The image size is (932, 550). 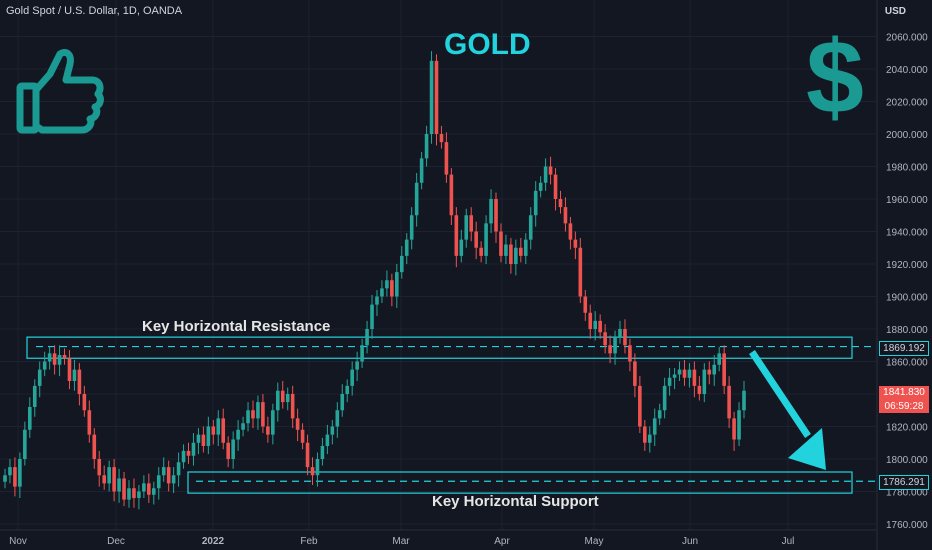 What do you see at coordinates (904, 482) in the screenshot?
I see `support-price-tag: 1786.291` at bounding box center [904, 482].